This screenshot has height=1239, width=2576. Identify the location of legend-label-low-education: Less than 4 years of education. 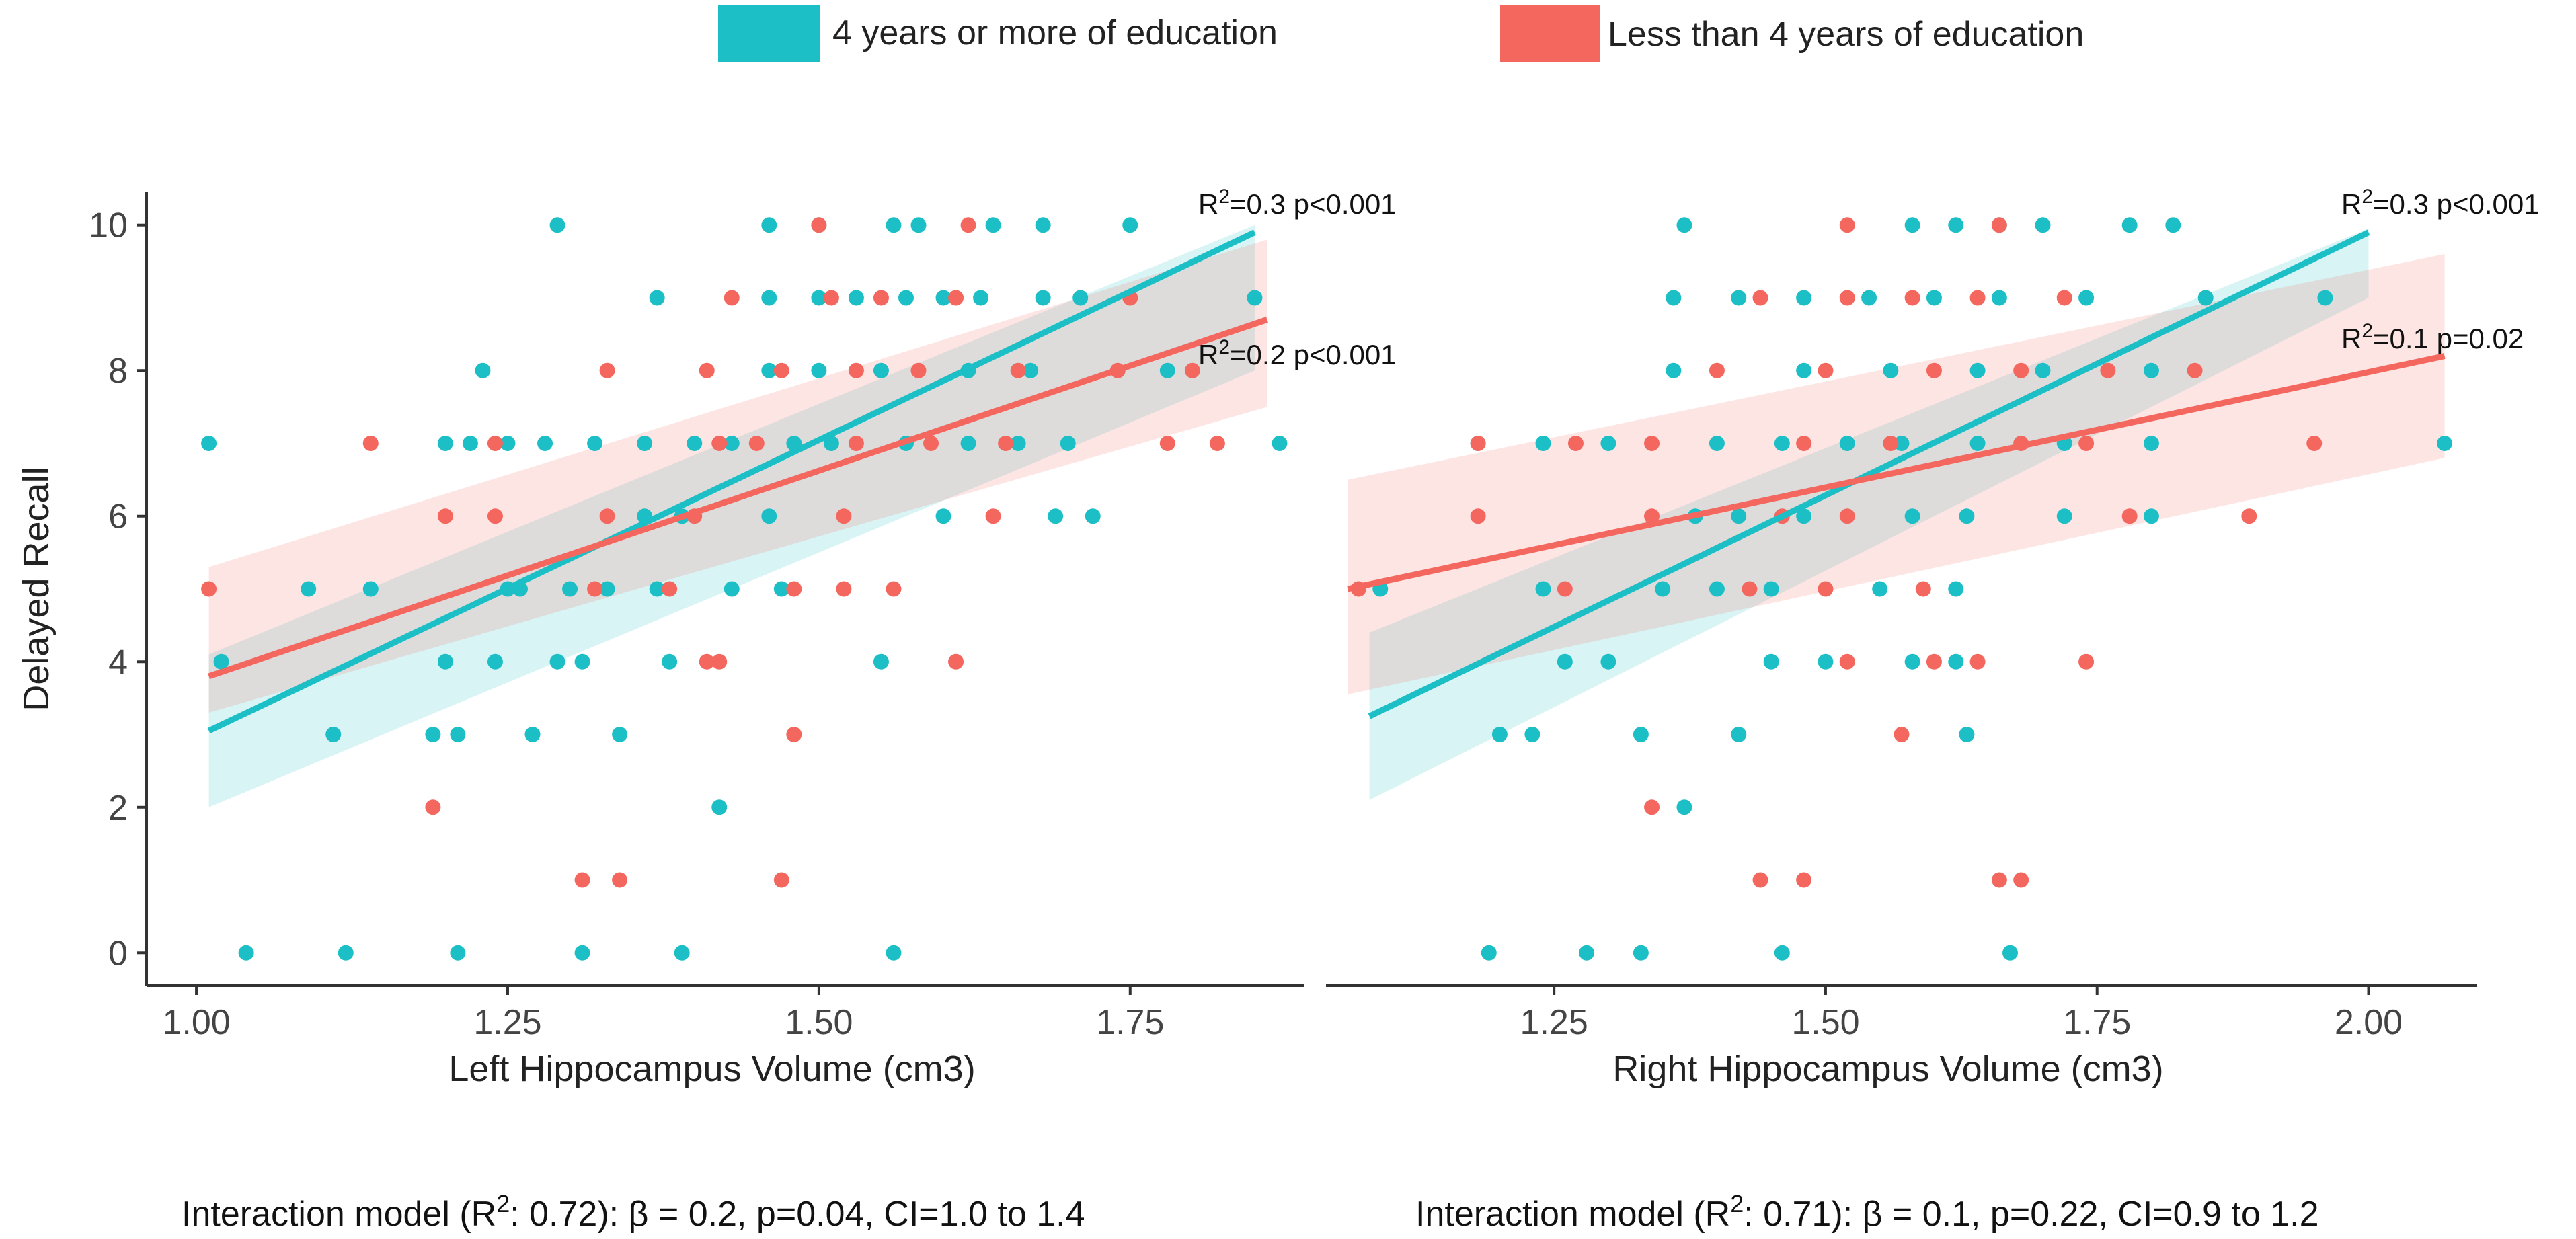
(1846, 34).